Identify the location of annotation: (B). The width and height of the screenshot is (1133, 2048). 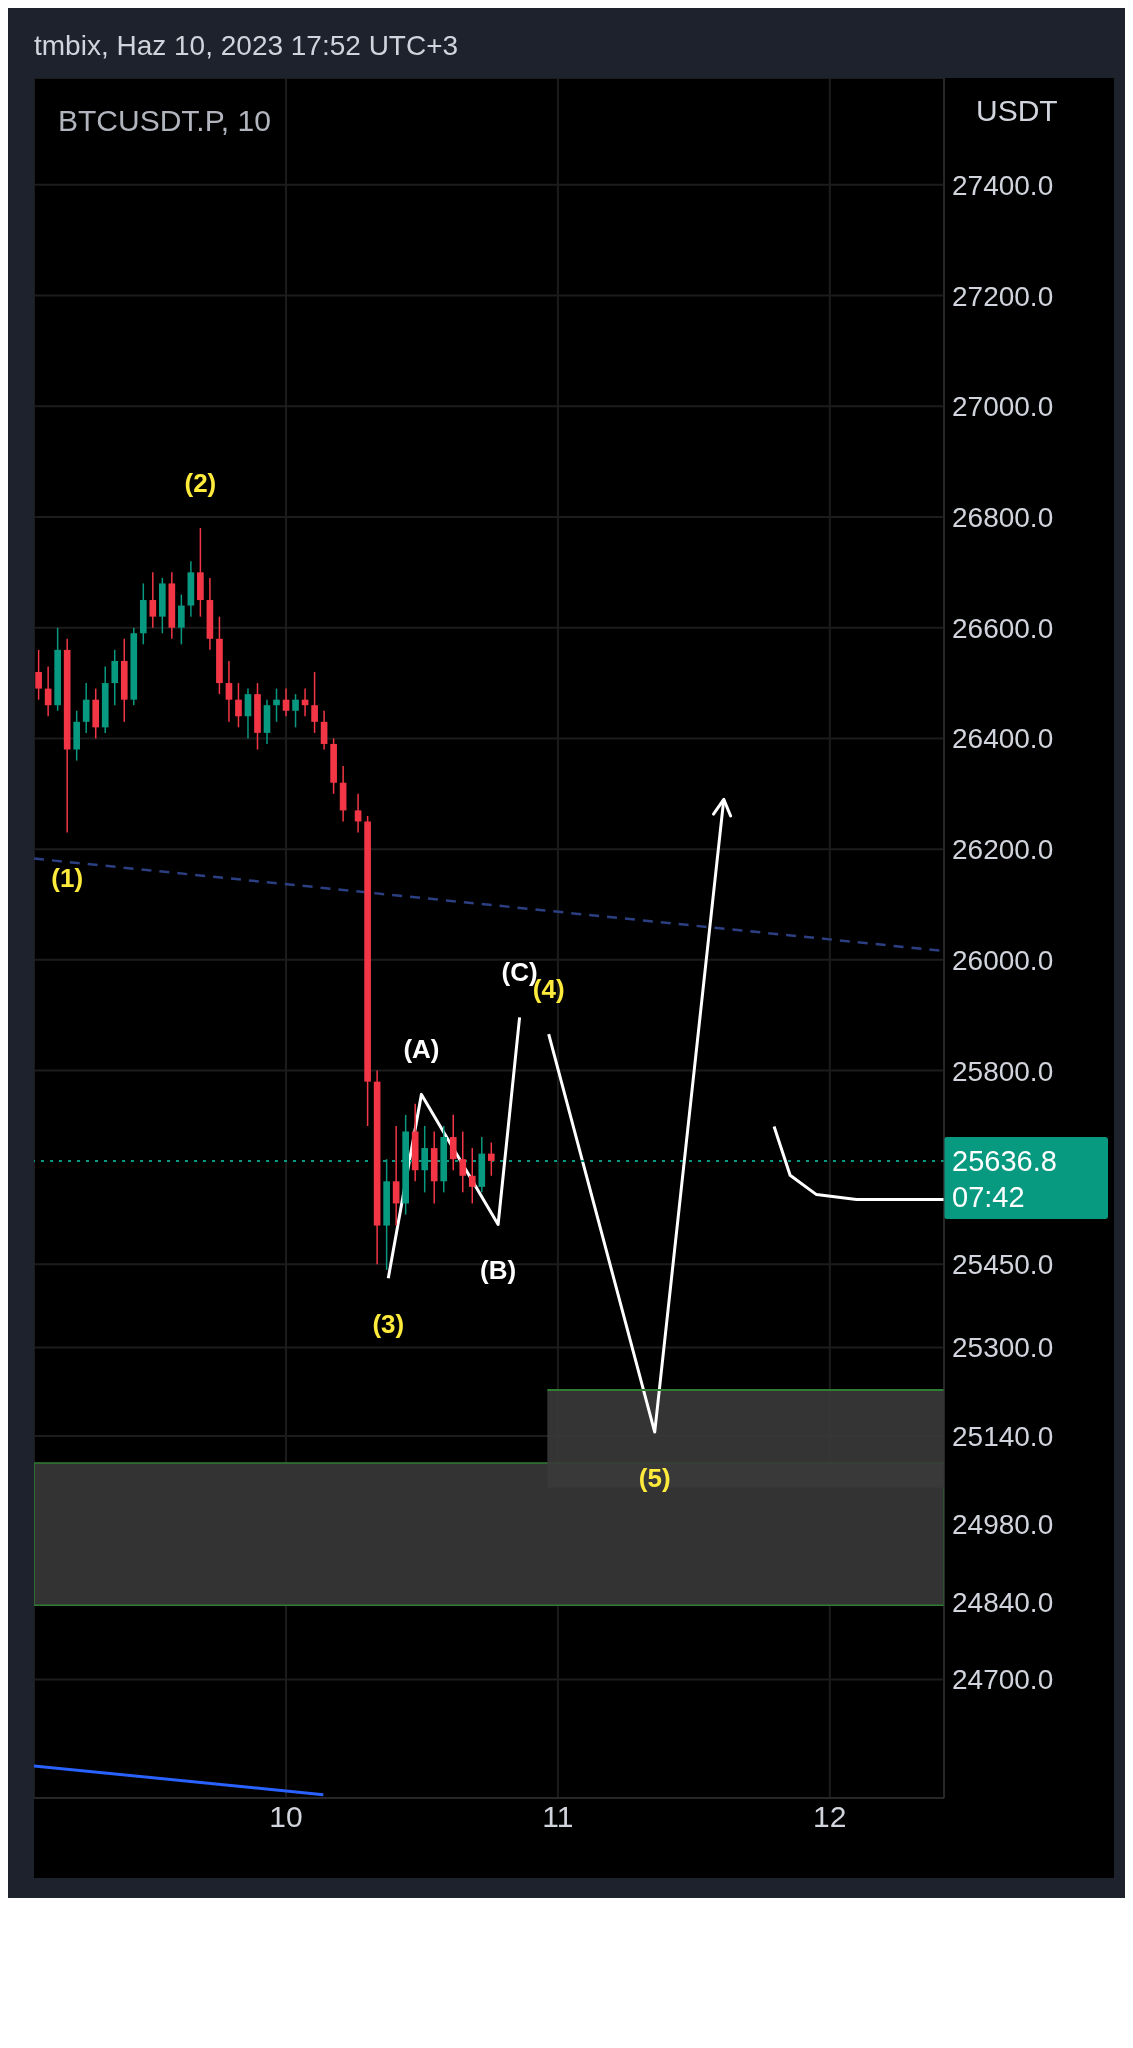
(498, 1269).